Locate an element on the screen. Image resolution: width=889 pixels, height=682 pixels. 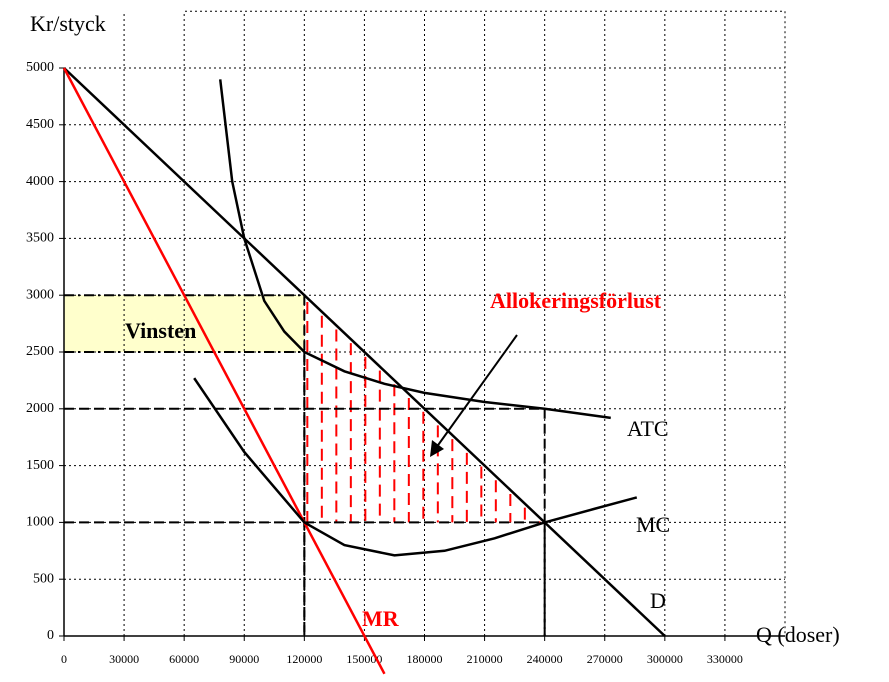
arrow-head is located at coordinates (437, 448).